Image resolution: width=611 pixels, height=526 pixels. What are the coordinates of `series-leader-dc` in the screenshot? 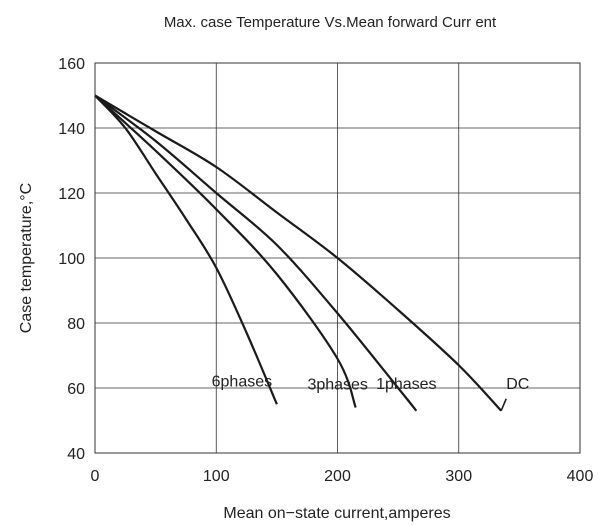 It's located at (503, 405).